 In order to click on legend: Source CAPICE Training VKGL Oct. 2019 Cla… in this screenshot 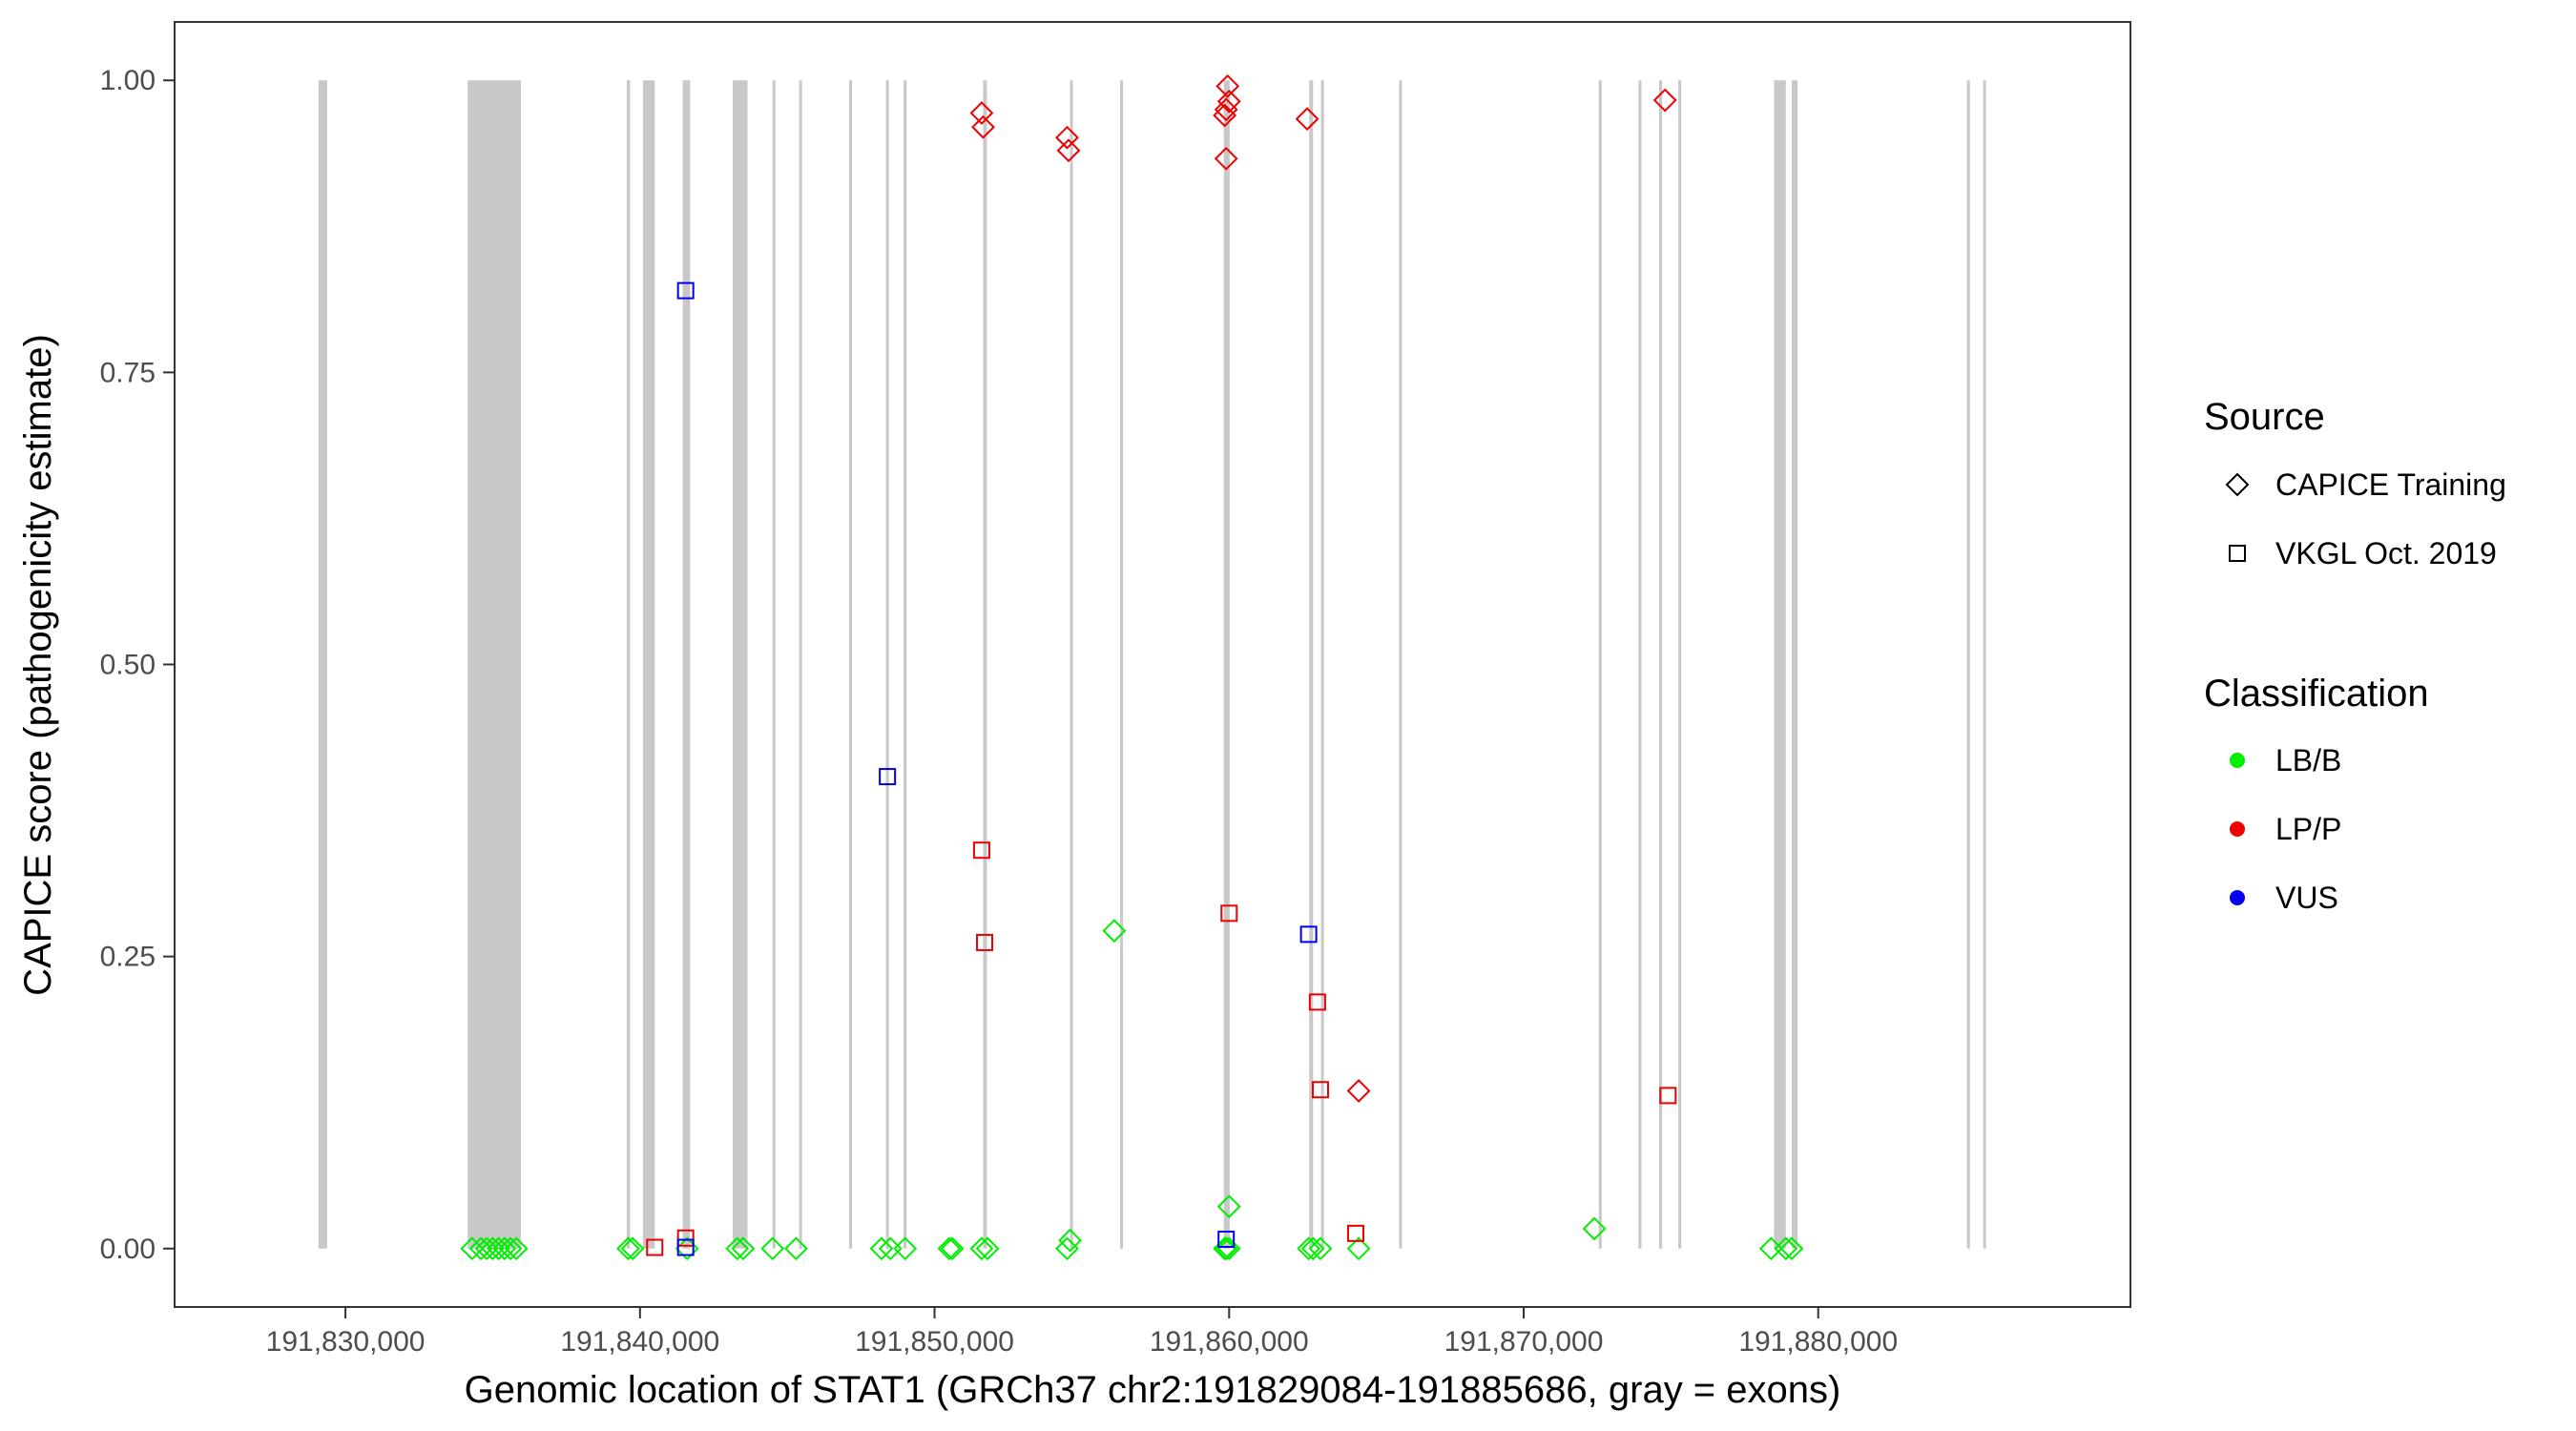, I will do `click(2355, 655)`.